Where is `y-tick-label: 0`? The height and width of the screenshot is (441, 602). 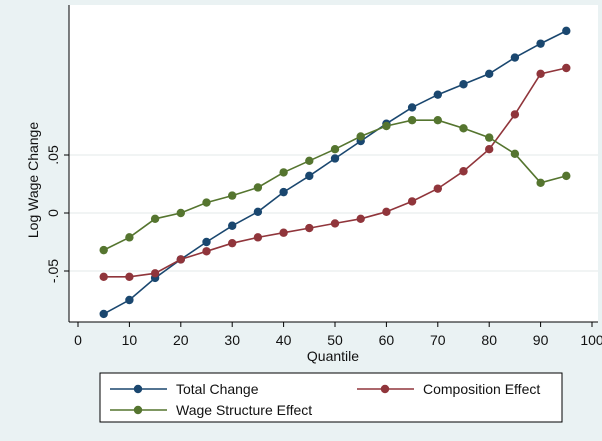 y-tick-label: 0 is located at coordinates (53, 213).